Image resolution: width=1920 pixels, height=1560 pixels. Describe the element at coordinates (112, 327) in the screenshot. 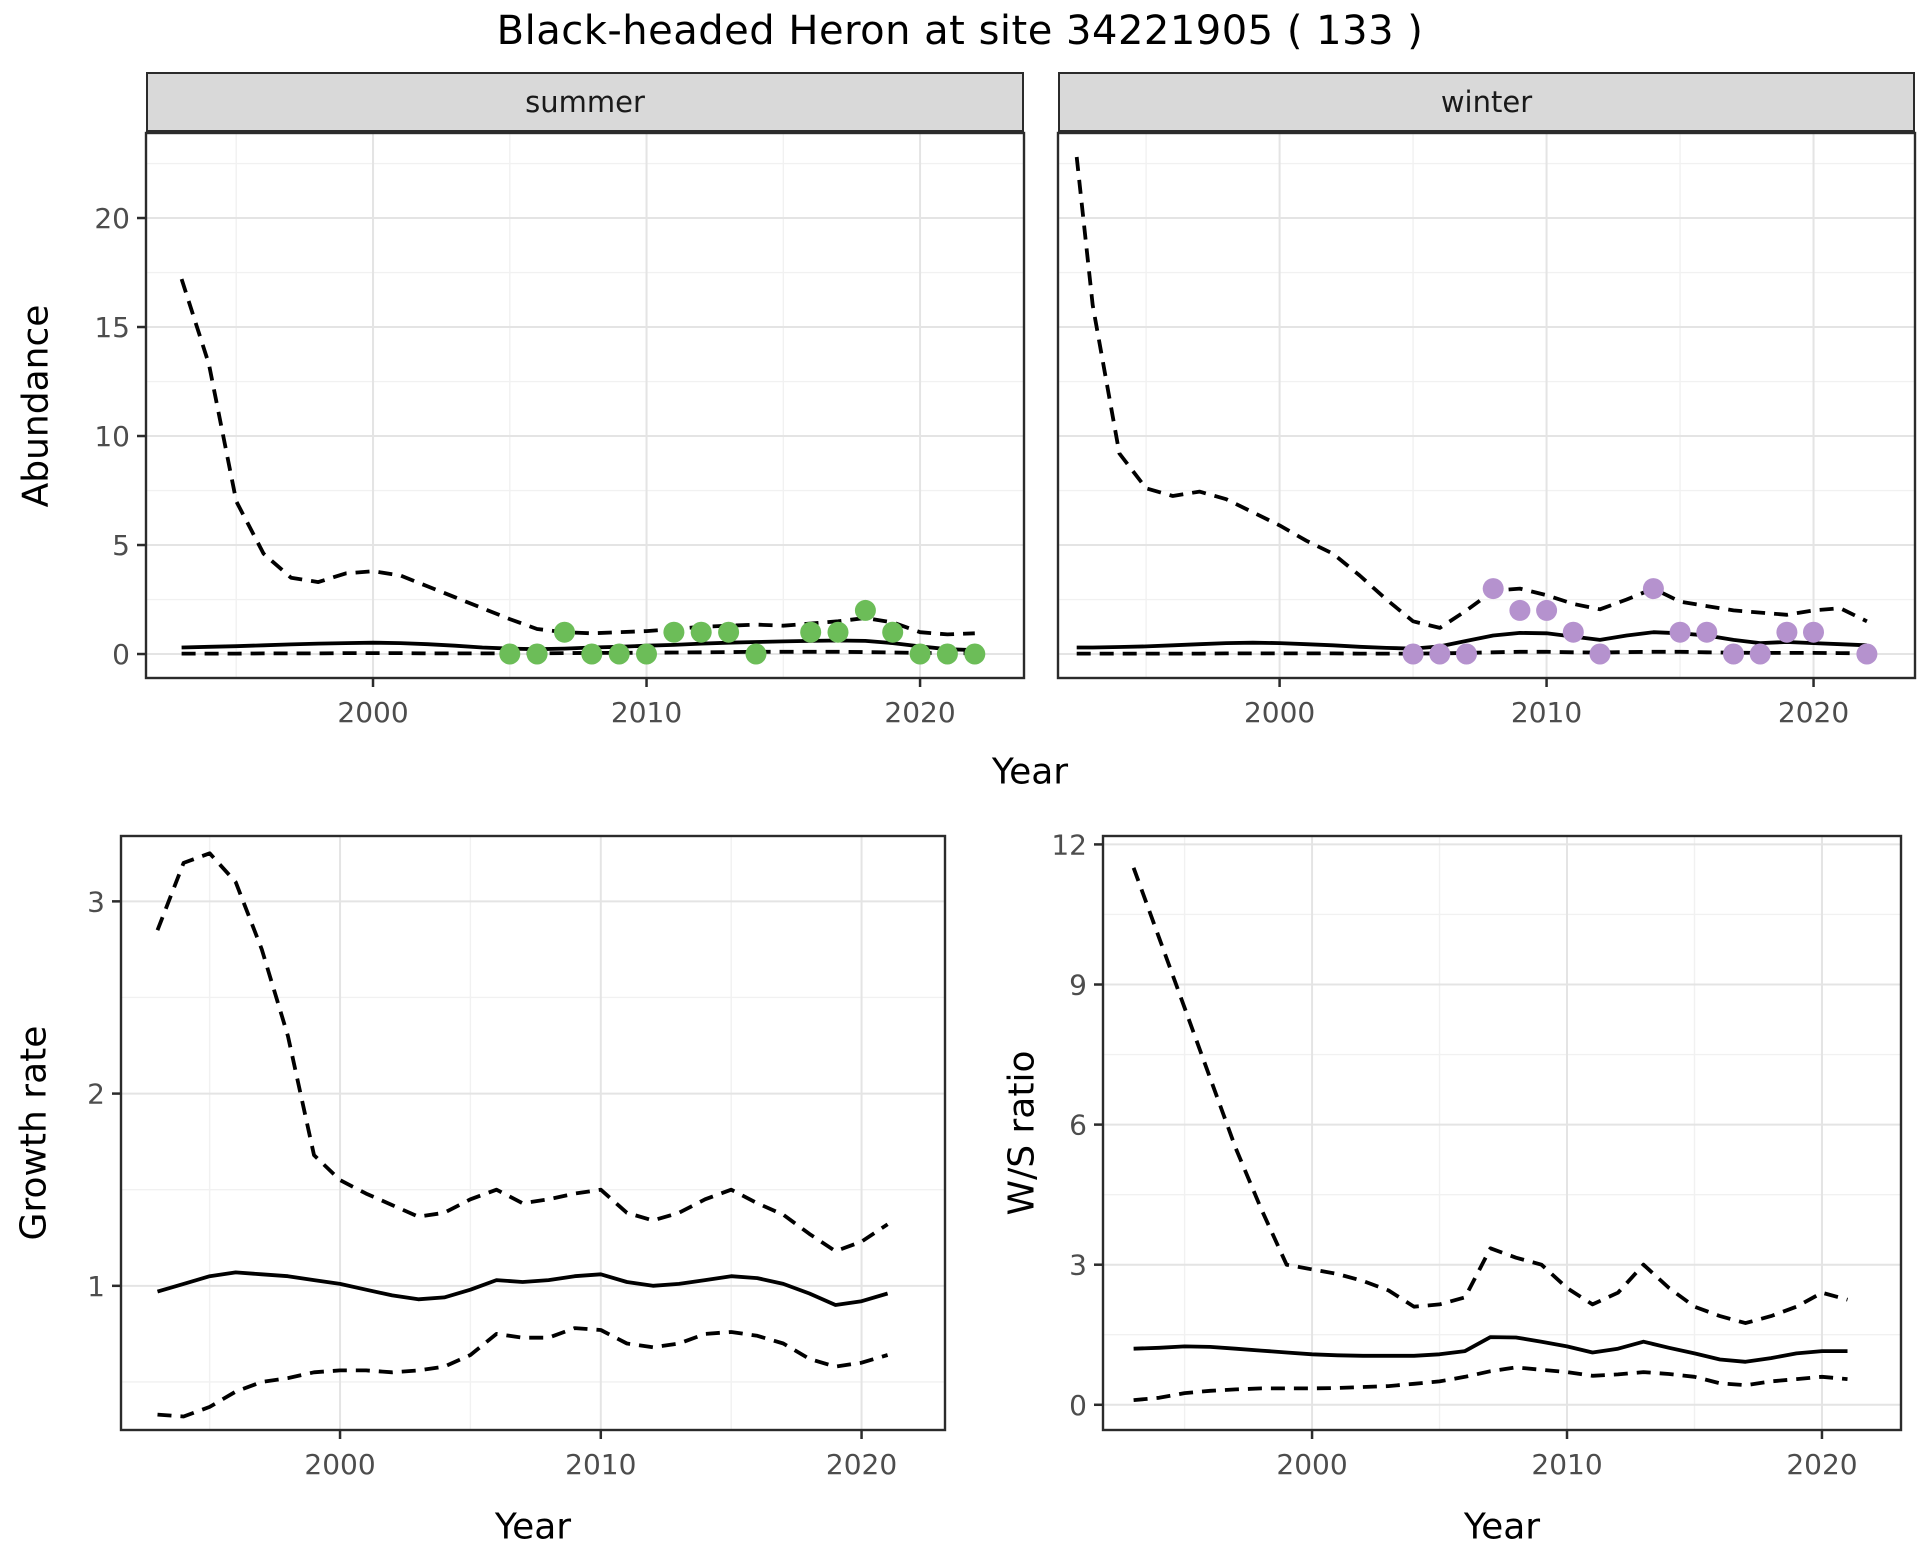

I see `y-tick-label: 15` at that location.